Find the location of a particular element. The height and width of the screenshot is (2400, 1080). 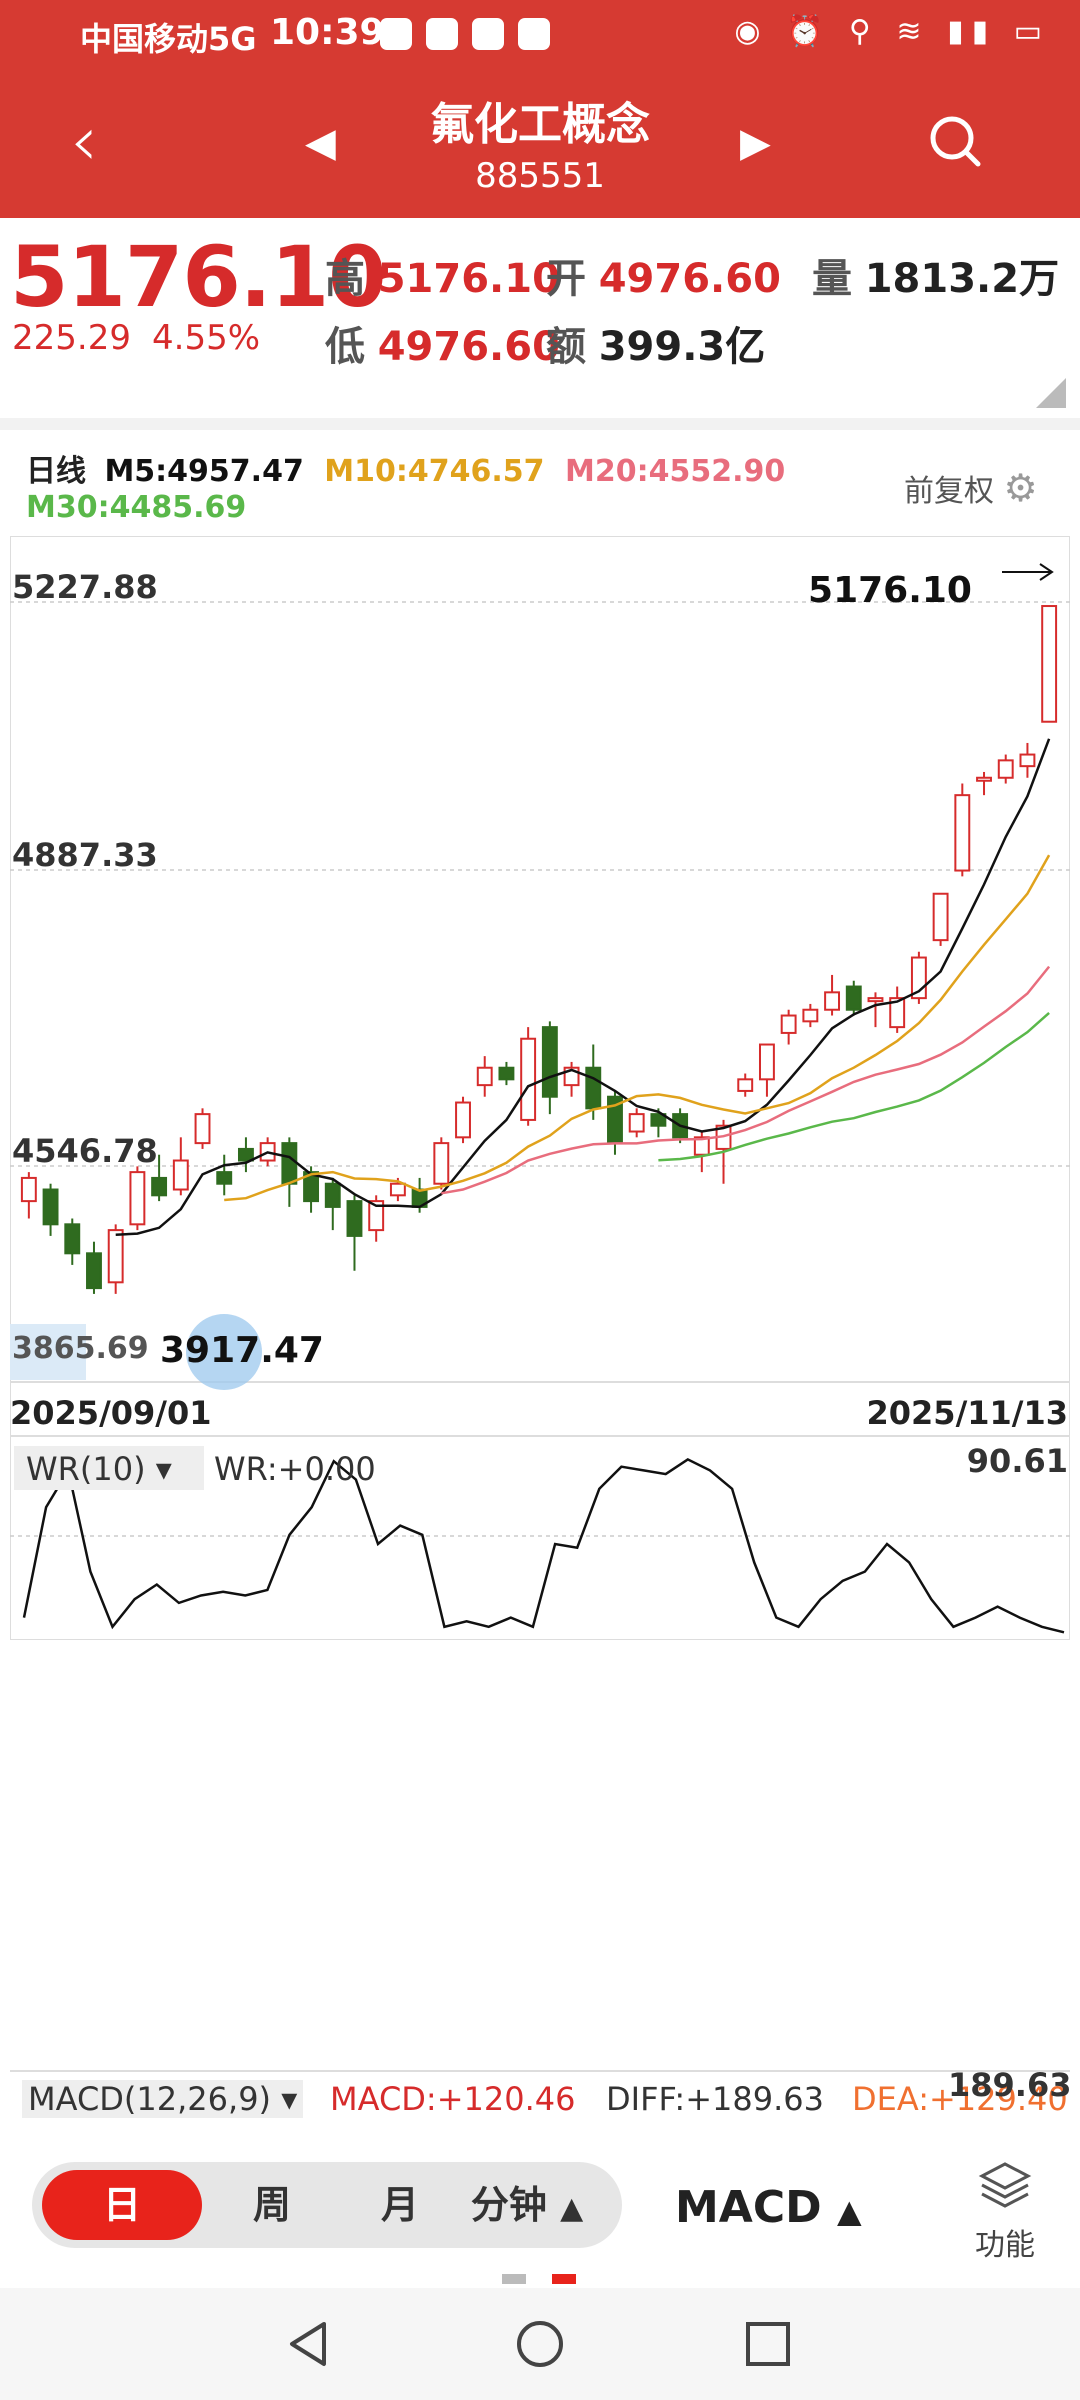

wr-max-label: 90.61 is located at coordinates (1017, 1461).